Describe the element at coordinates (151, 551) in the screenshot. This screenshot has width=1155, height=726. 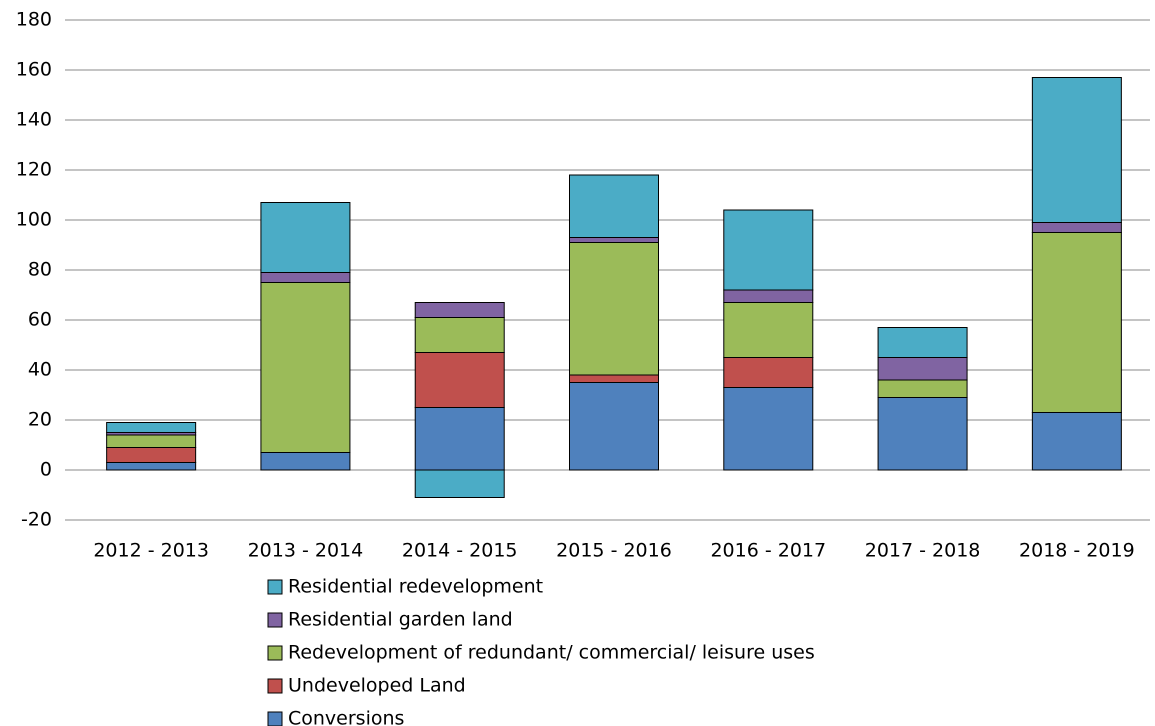
I see `x-tick-label: 2012 - 2013` at that location.